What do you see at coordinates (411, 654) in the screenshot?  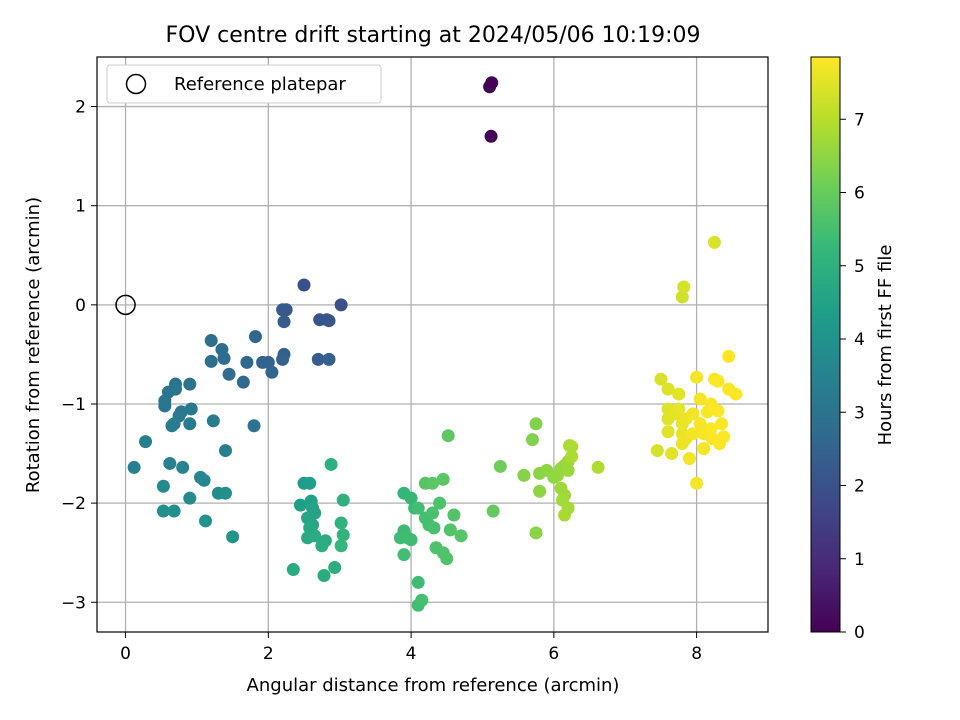 I see `x-tick-label: 4` at bounding box center [411, 654].